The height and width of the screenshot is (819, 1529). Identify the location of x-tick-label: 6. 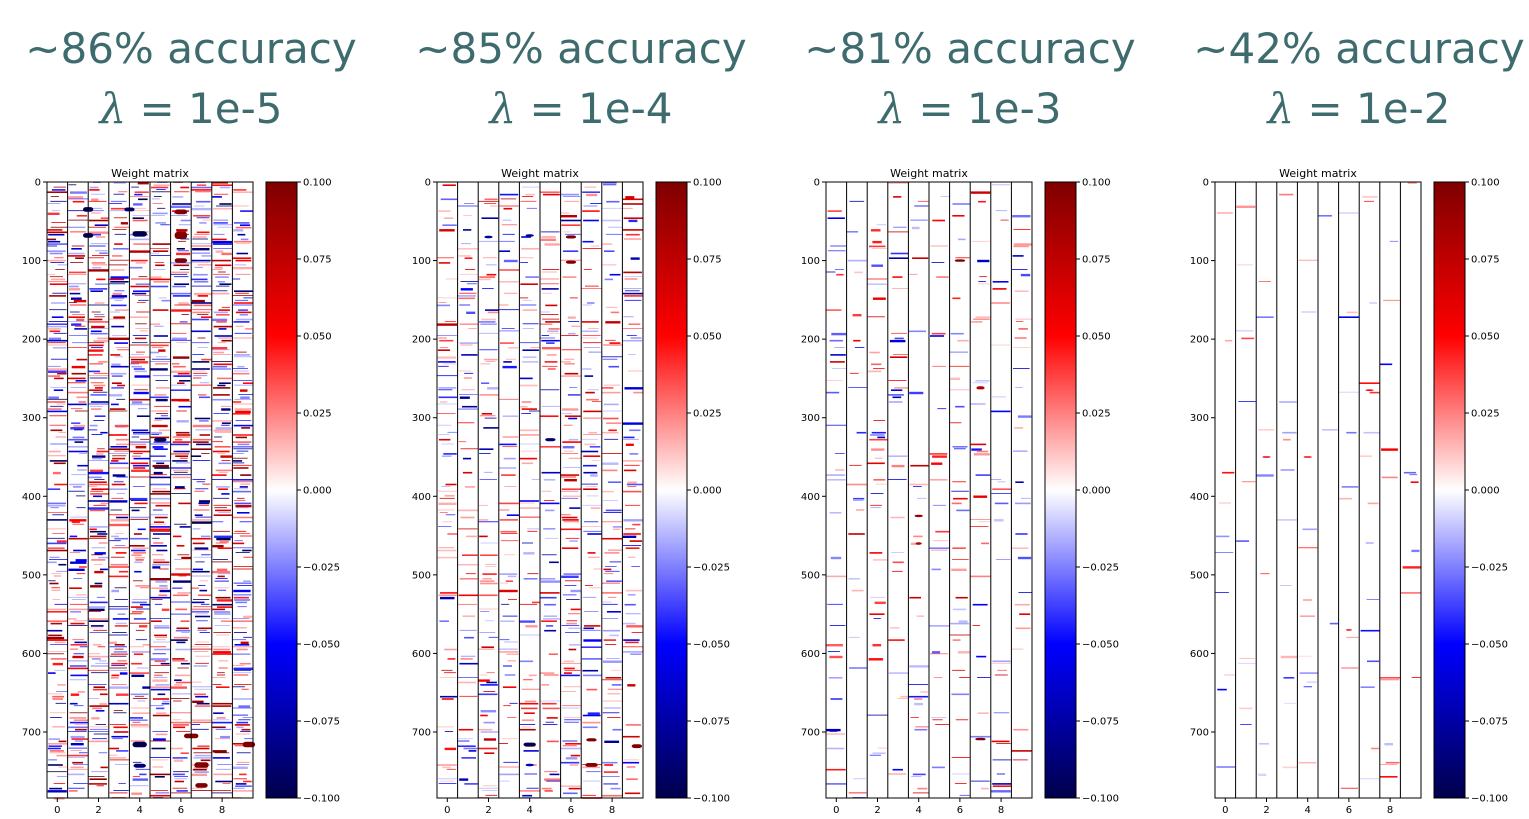
(181, 810).